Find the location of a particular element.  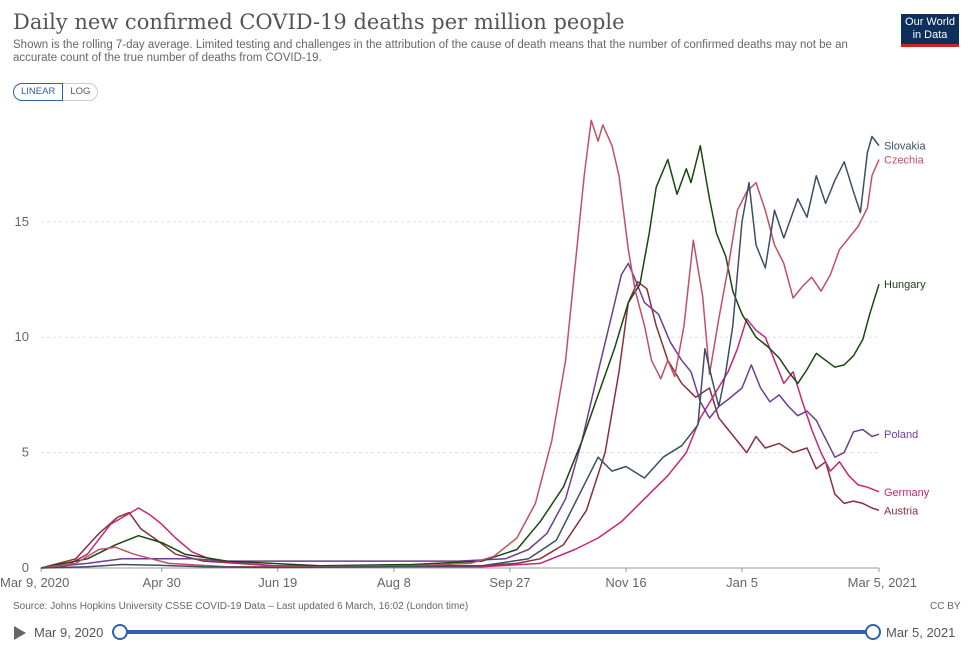

series-label-slovakia: Slovakia is located at coordinates (905, 147).